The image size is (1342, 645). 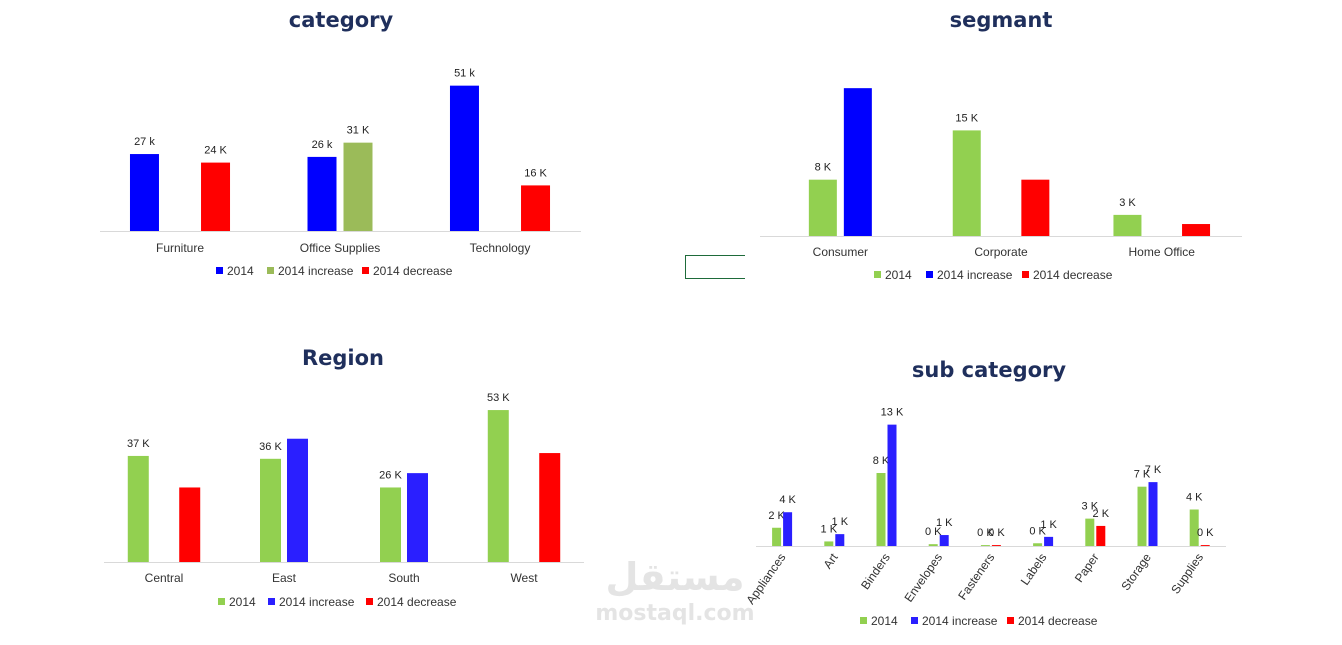 What do you see at coordinates (1101, 514) in the screenshot?
I see `data-label-subcategory-paper-2014-decrease: 2 K` at bounding box center [1101, 514].